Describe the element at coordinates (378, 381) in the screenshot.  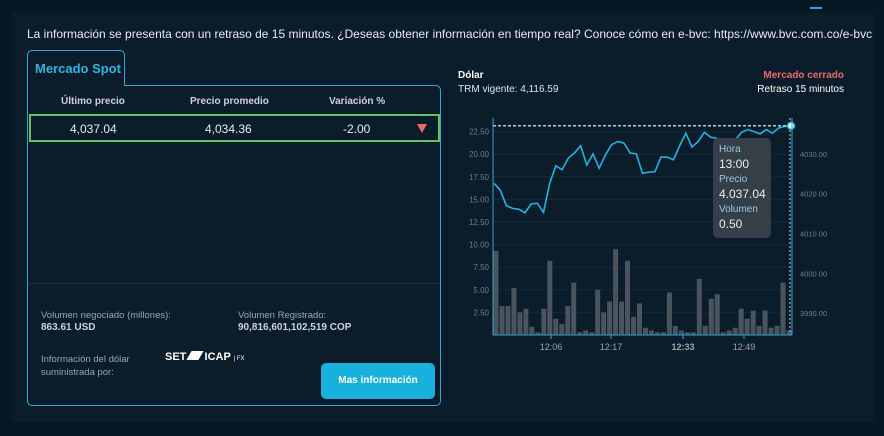
I see `more-info-button: Mas información` at that location.